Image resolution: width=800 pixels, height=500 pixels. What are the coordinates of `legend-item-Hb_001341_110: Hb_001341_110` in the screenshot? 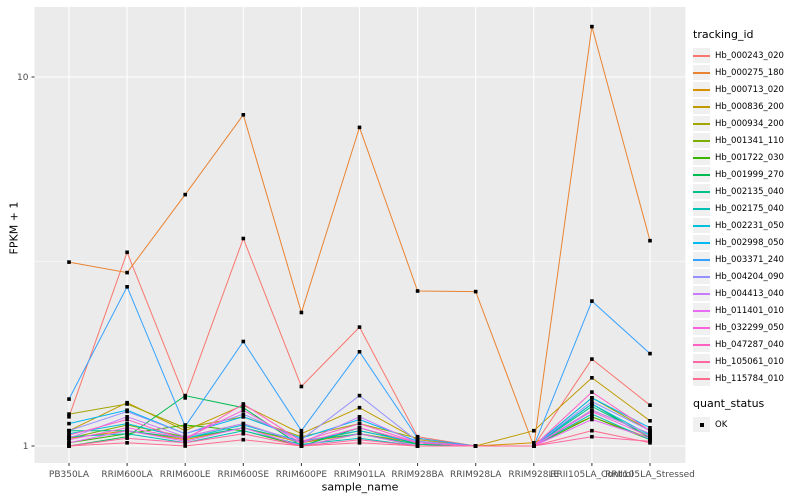 It's located at (746, 140).